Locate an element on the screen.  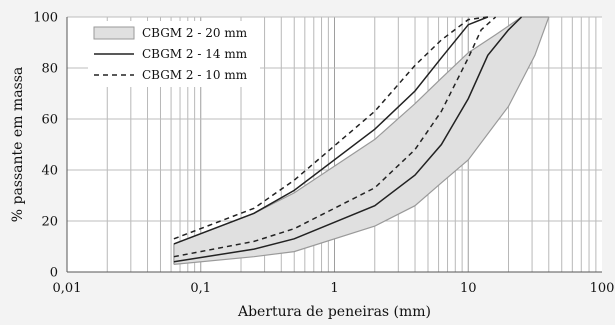
y-tick-label: 100 is located at coordinates (45, 18).